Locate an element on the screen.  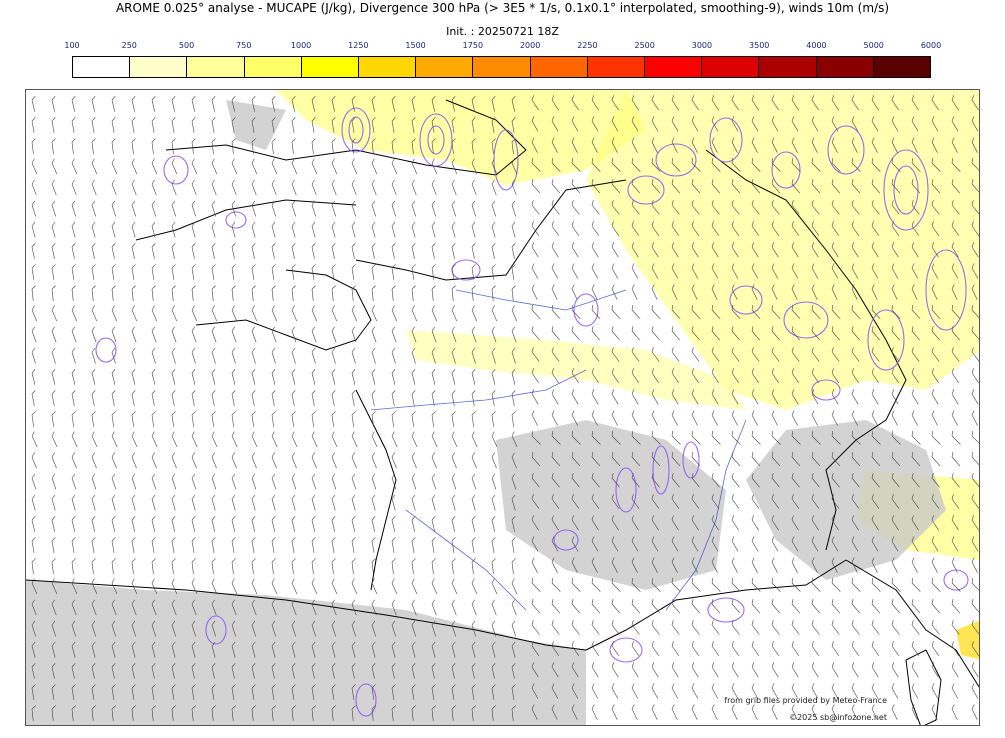
div-contour is located at coordinates (626, 490).